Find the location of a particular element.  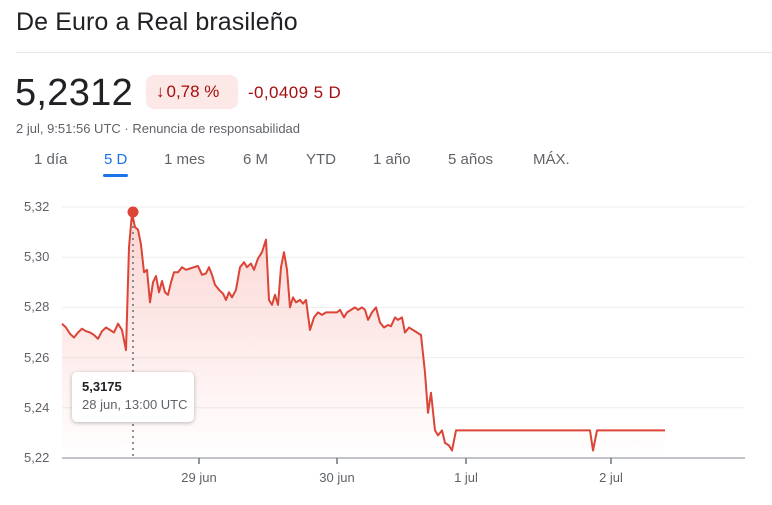

y-tick-label: 5,26 is located at coordinates (37, 357).